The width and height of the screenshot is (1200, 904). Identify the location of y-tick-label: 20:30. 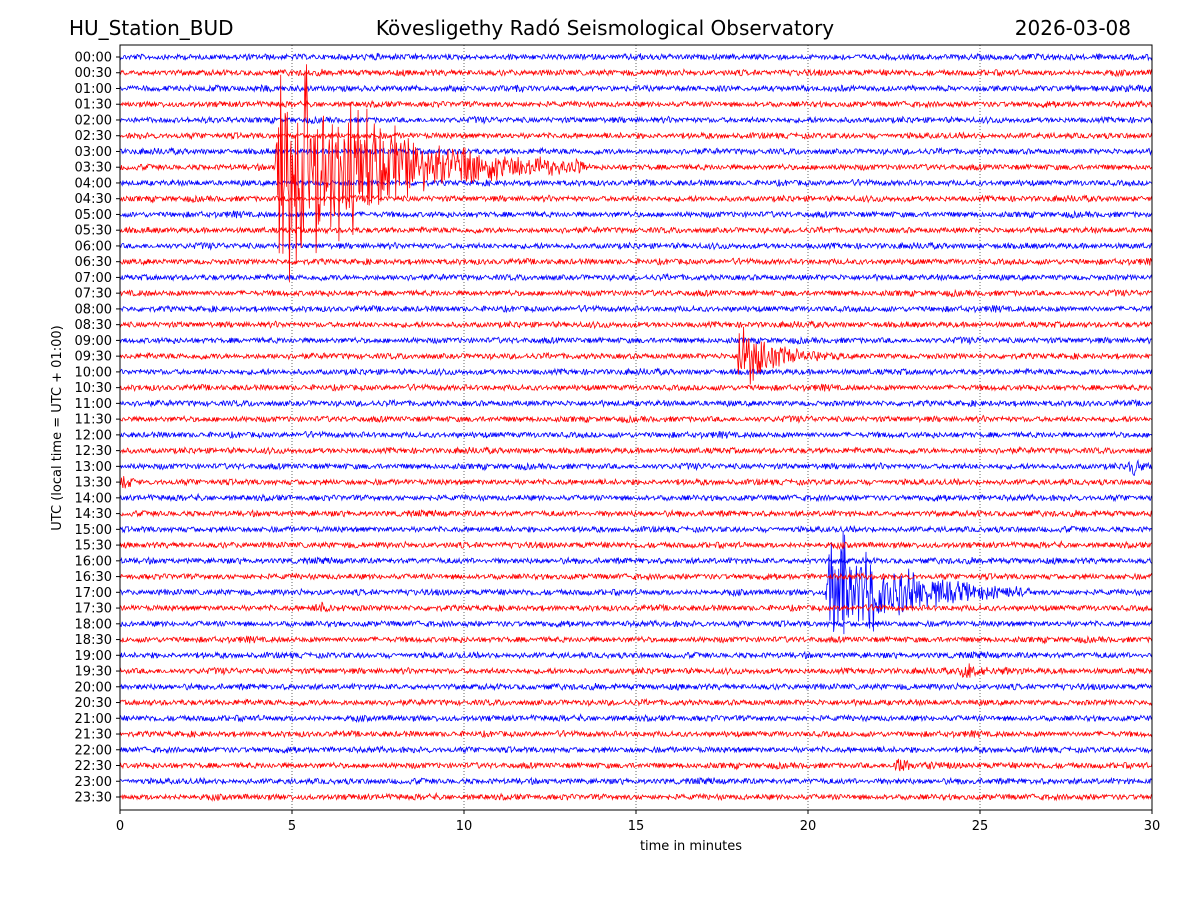
(93, 703).